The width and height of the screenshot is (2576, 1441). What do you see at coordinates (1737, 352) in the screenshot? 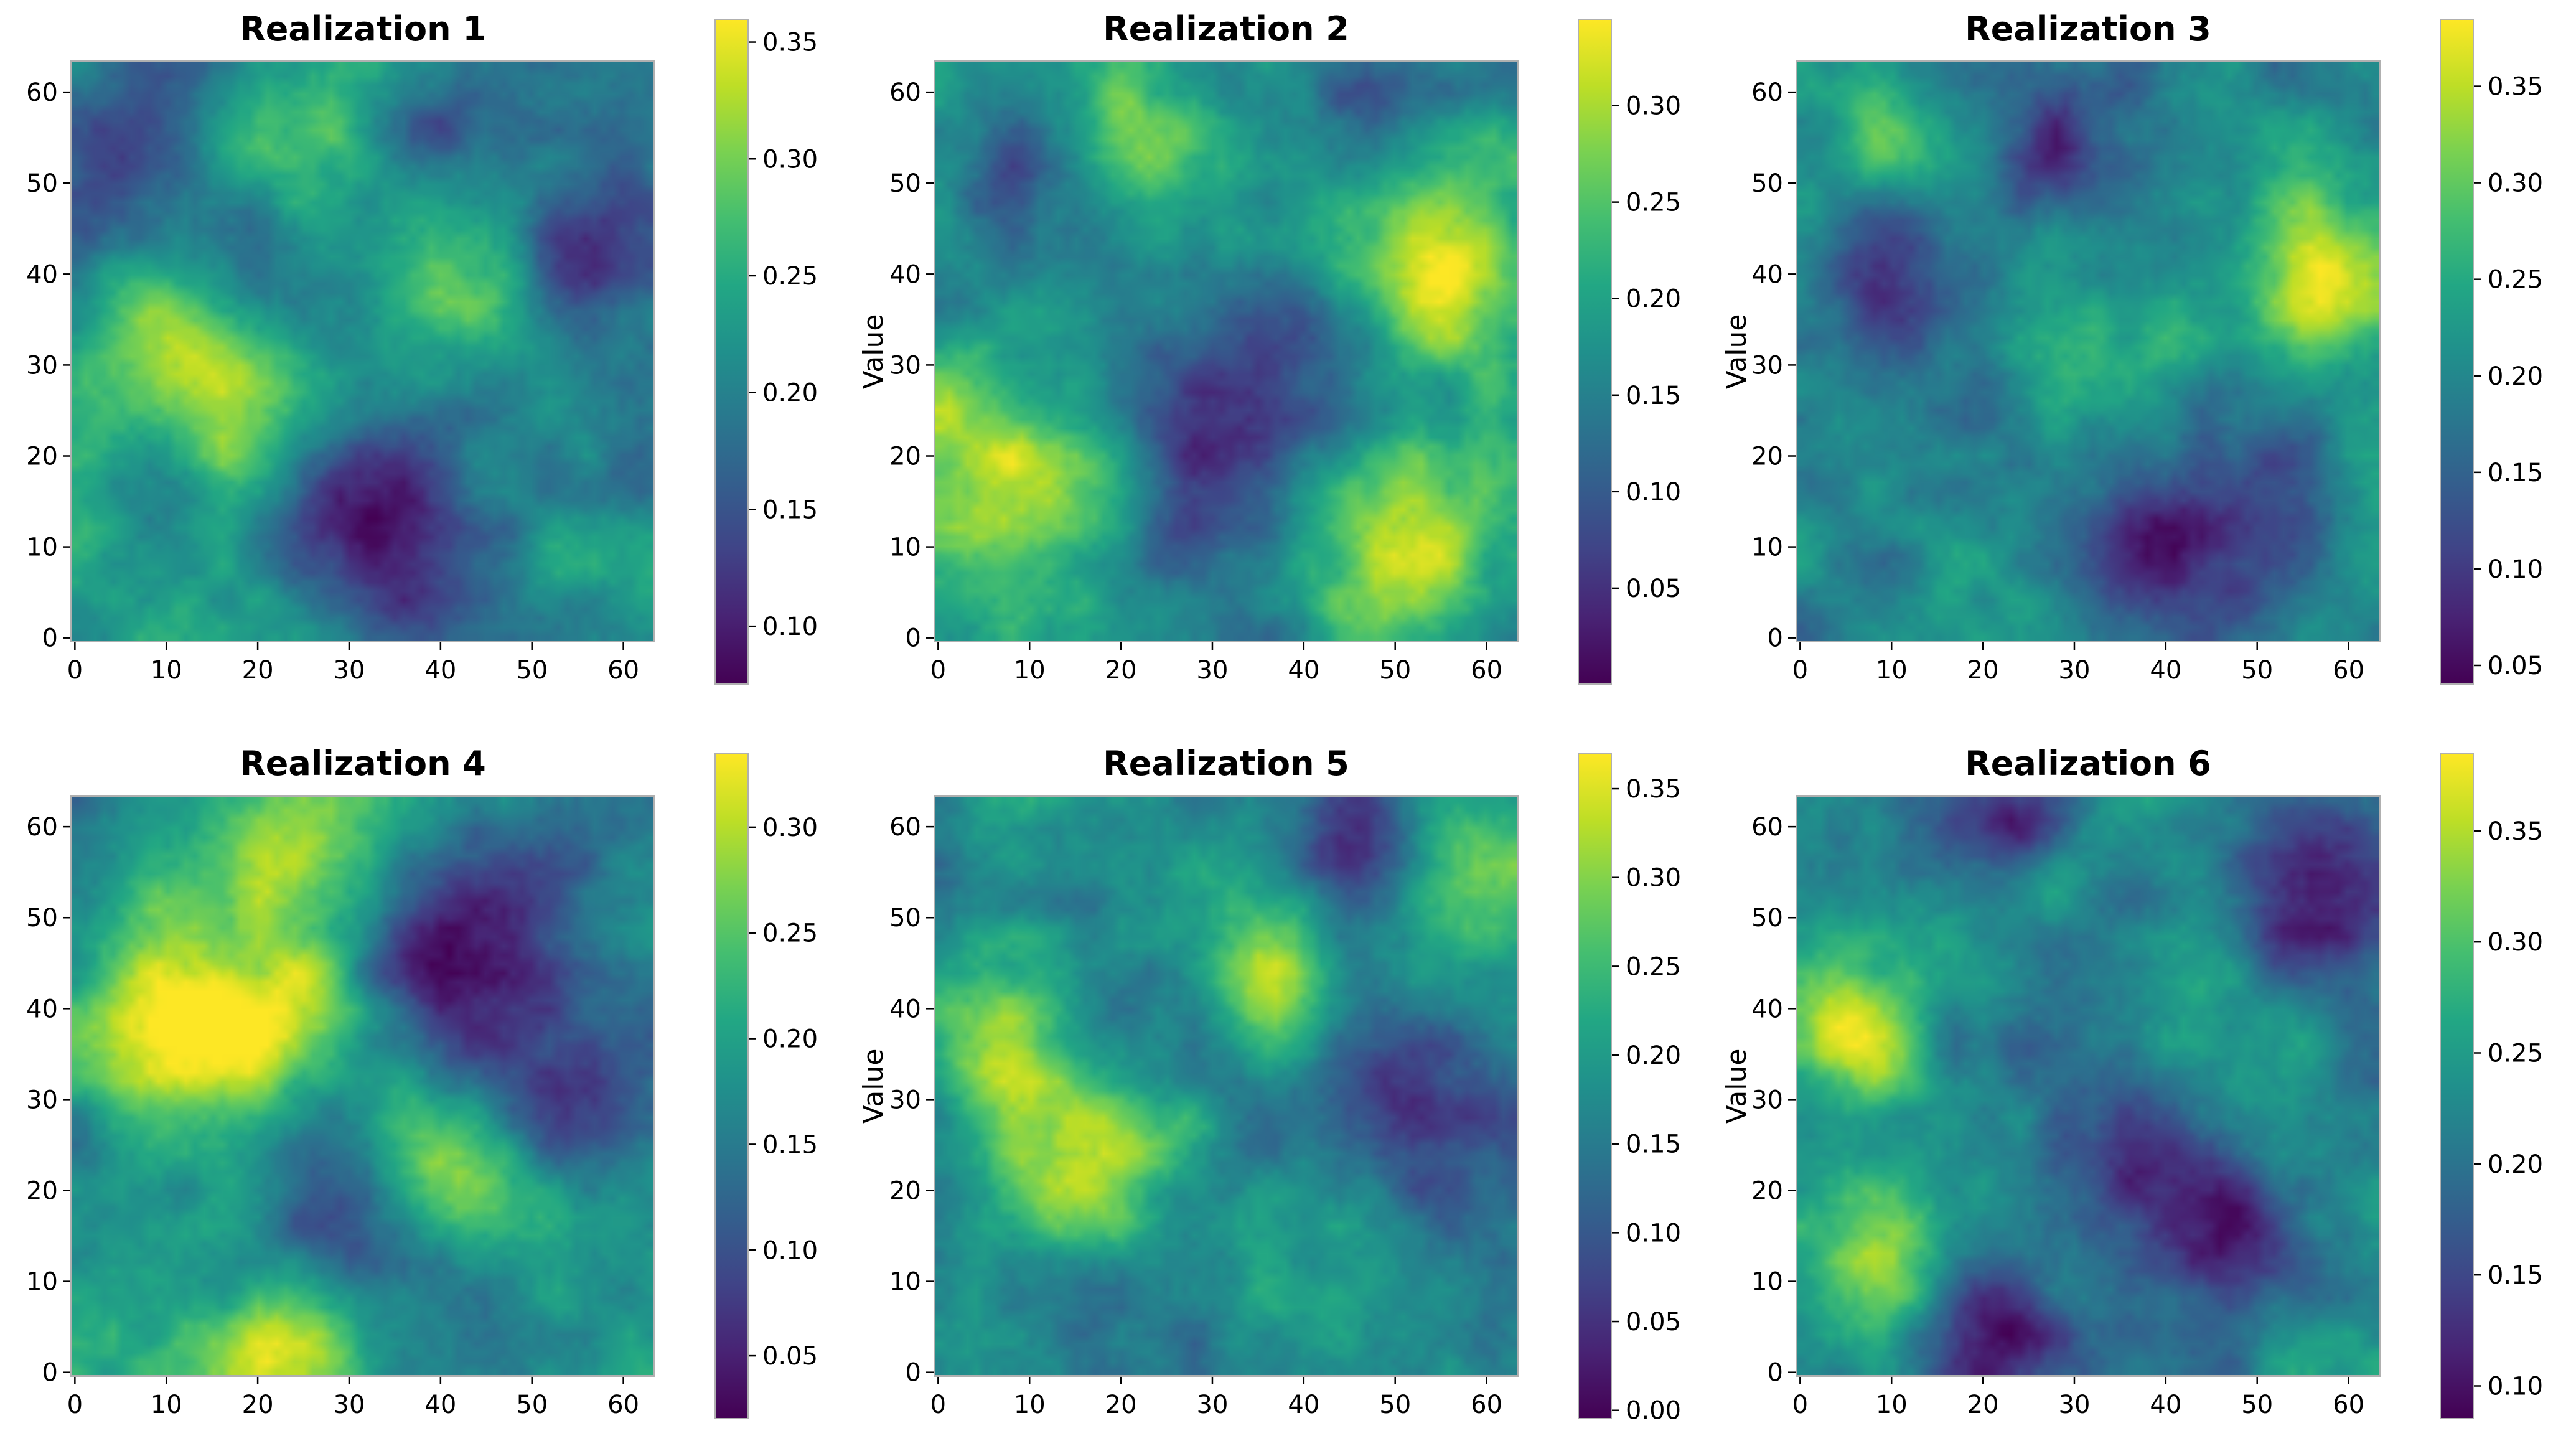
I see `colorbar-label-2: Value` at bounding box center [1737, 352].